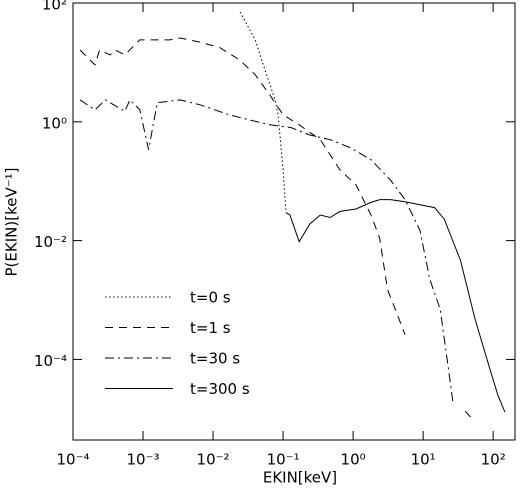  Describe the element at coordinates (493, 460) in the screenshot. I see `x-tick-label: 10²` at that location.